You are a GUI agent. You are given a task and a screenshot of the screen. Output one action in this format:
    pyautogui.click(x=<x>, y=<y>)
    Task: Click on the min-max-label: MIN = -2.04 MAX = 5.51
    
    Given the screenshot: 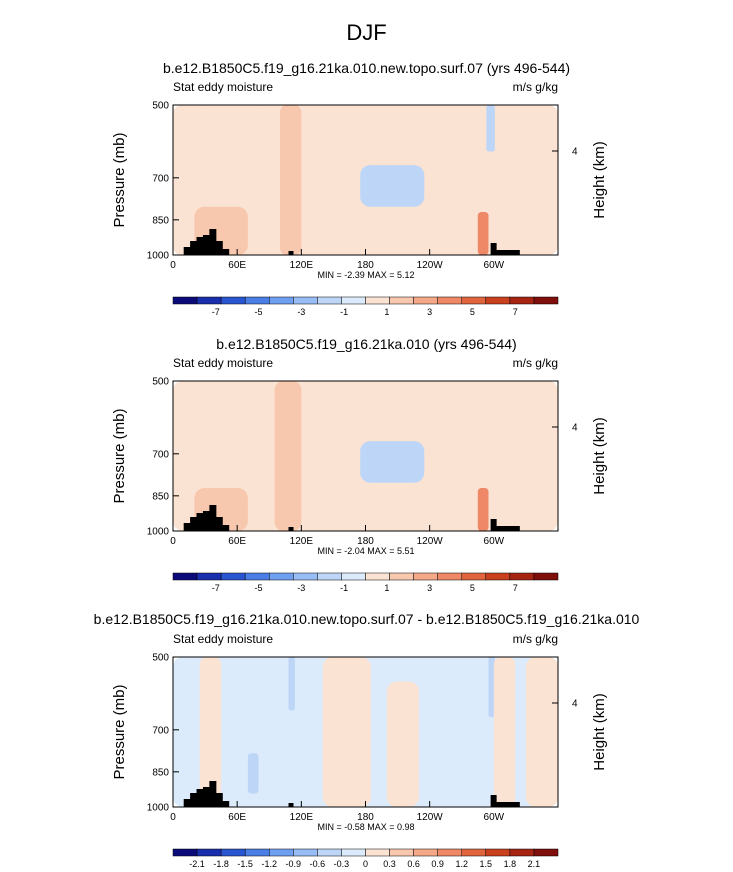 What is the action you would take?
    pyautogui.click(x=365, y=551)
    